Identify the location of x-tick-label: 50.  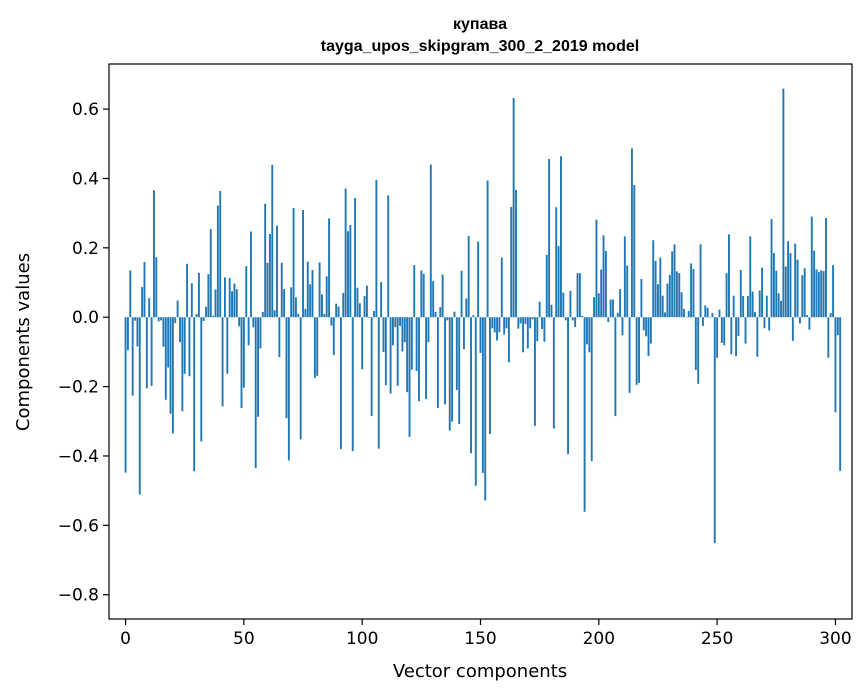
(244, 639).